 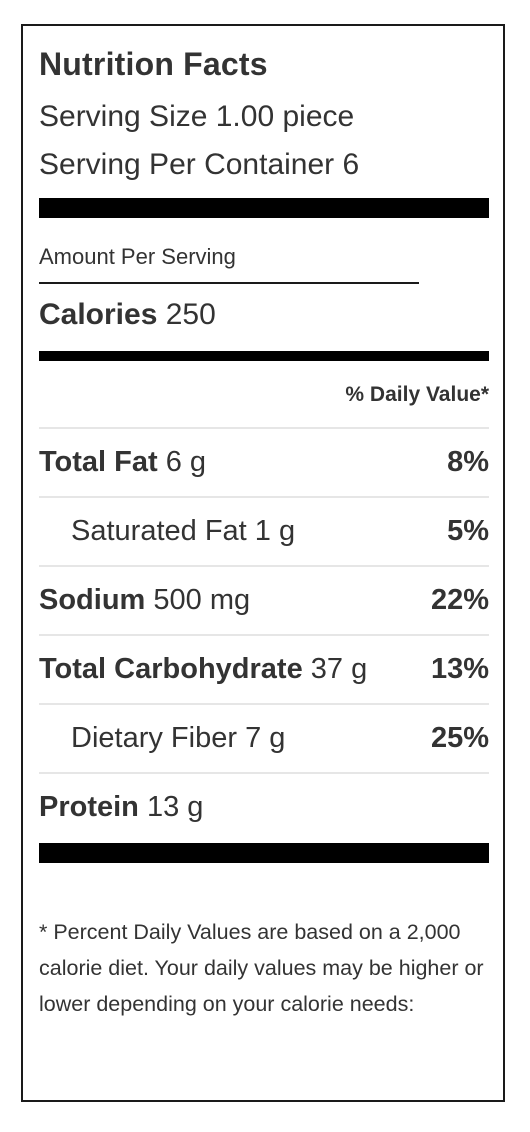 I want to click on nutrient-amount: 1 g, so click(x=275, y=530).